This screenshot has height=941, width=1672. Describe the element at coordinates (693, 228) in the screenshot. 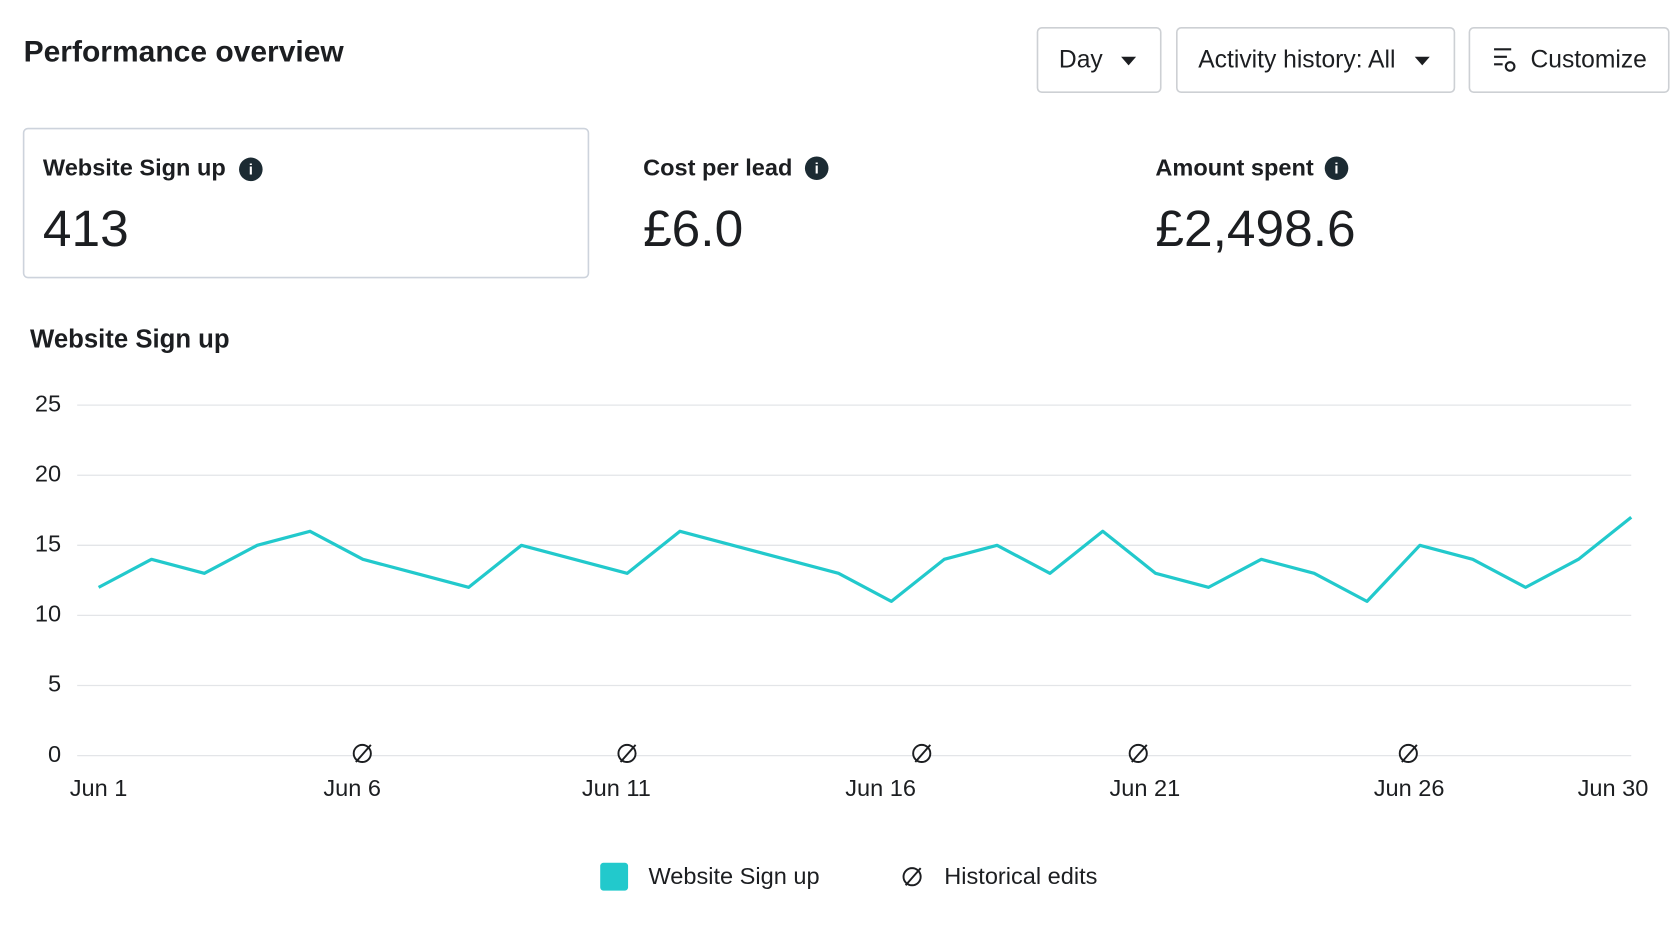

I see `metric-value: £6.0` at that location.